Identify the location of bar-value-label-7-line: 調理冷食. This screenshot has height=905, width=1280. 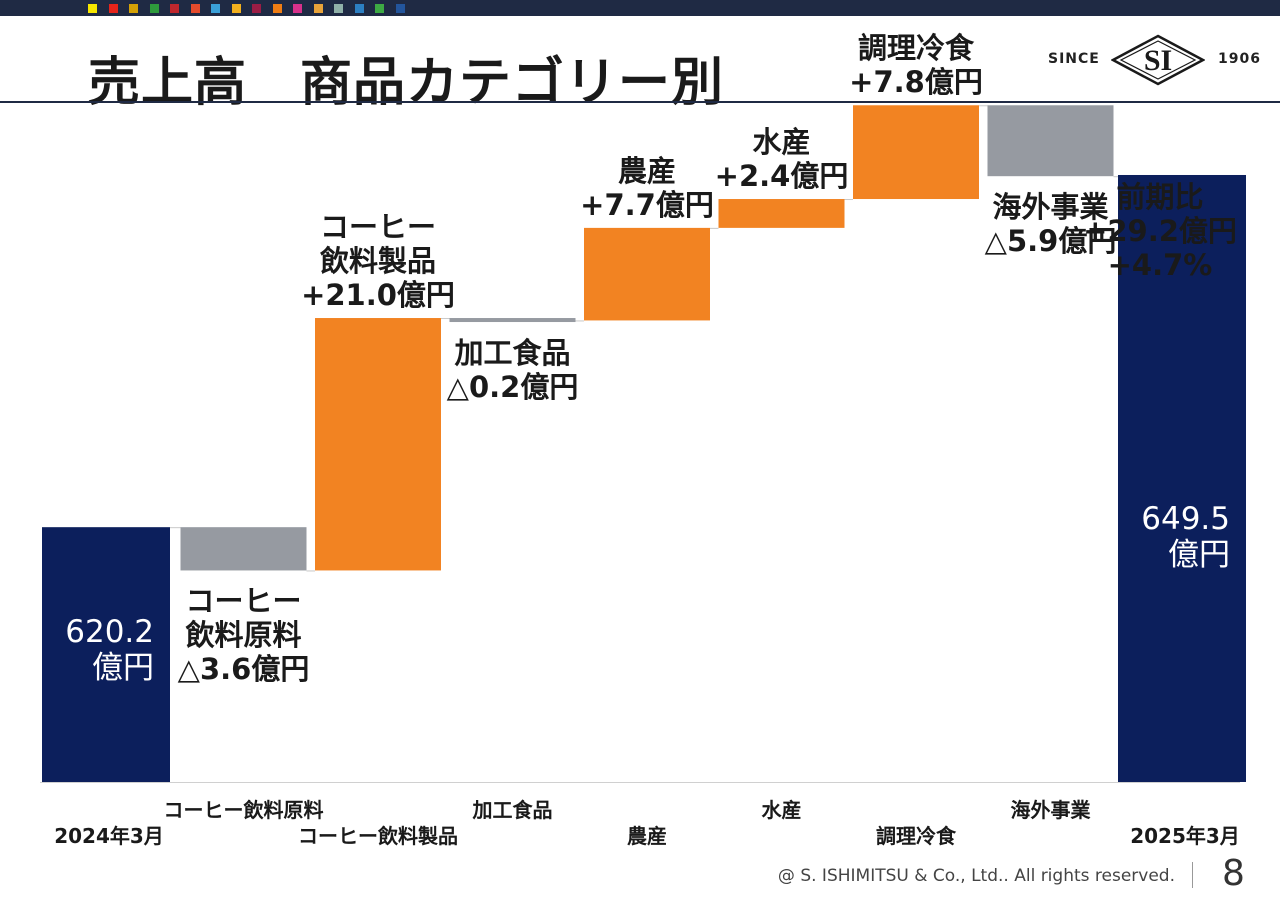
(915, 48).